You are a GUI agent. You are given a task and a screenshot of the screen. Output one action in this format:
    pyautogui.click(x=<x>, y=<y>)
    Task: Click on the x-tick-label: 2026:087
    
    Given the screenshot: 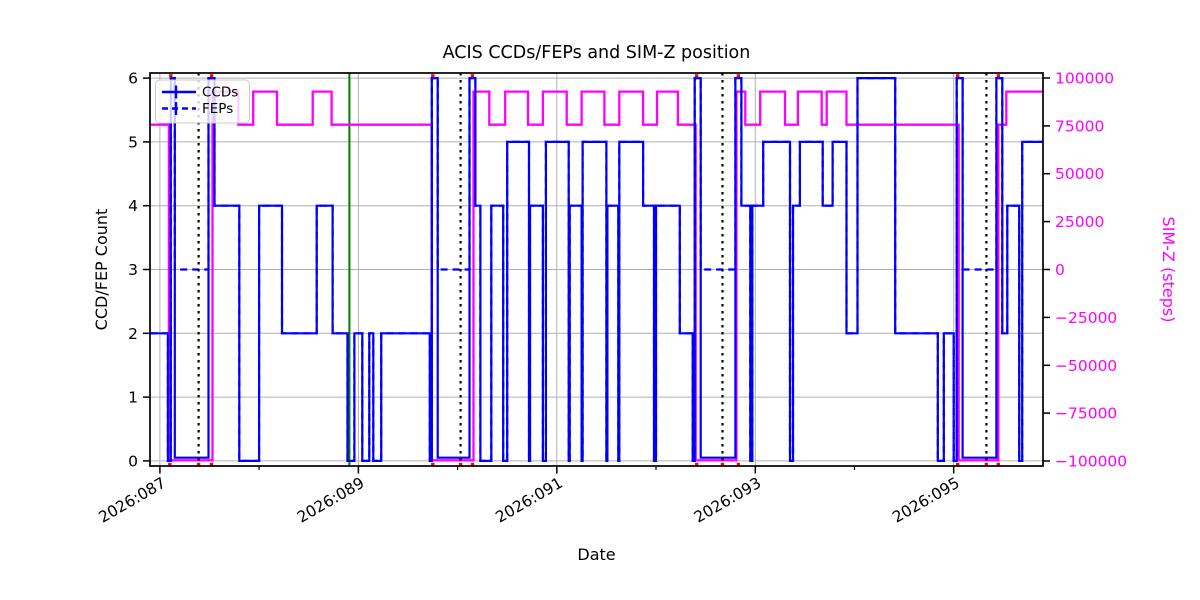 What is the action you would take?
    pyautogui.click(x=132, y=500)
    